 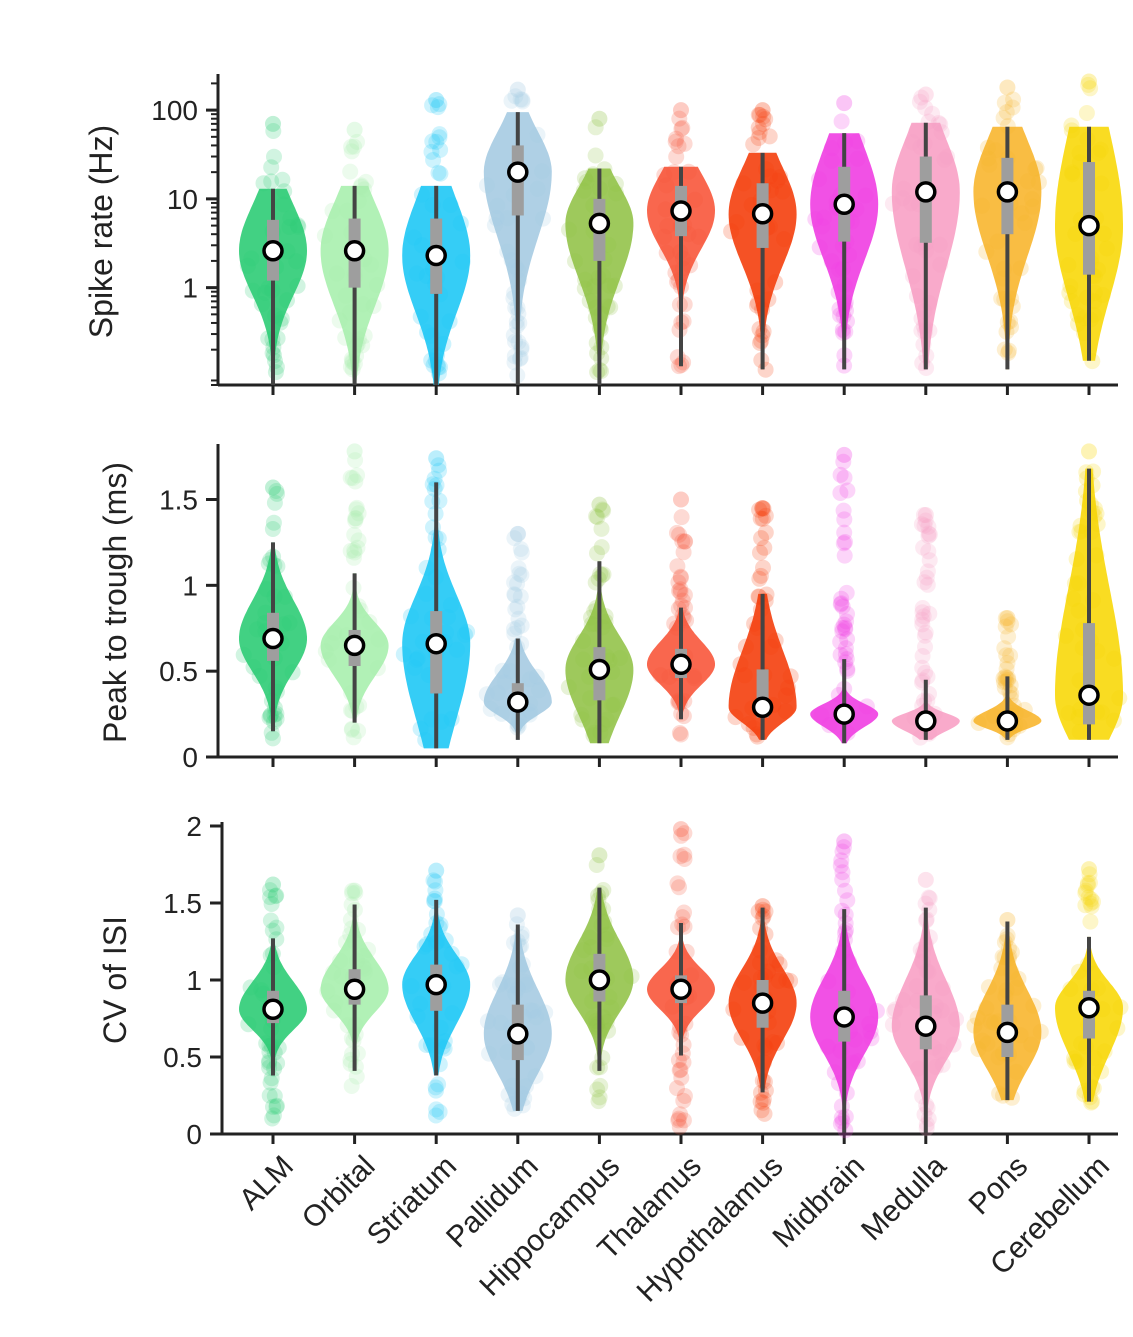 I want to click on violin-Pallidum, so click(x=516, y=1025).